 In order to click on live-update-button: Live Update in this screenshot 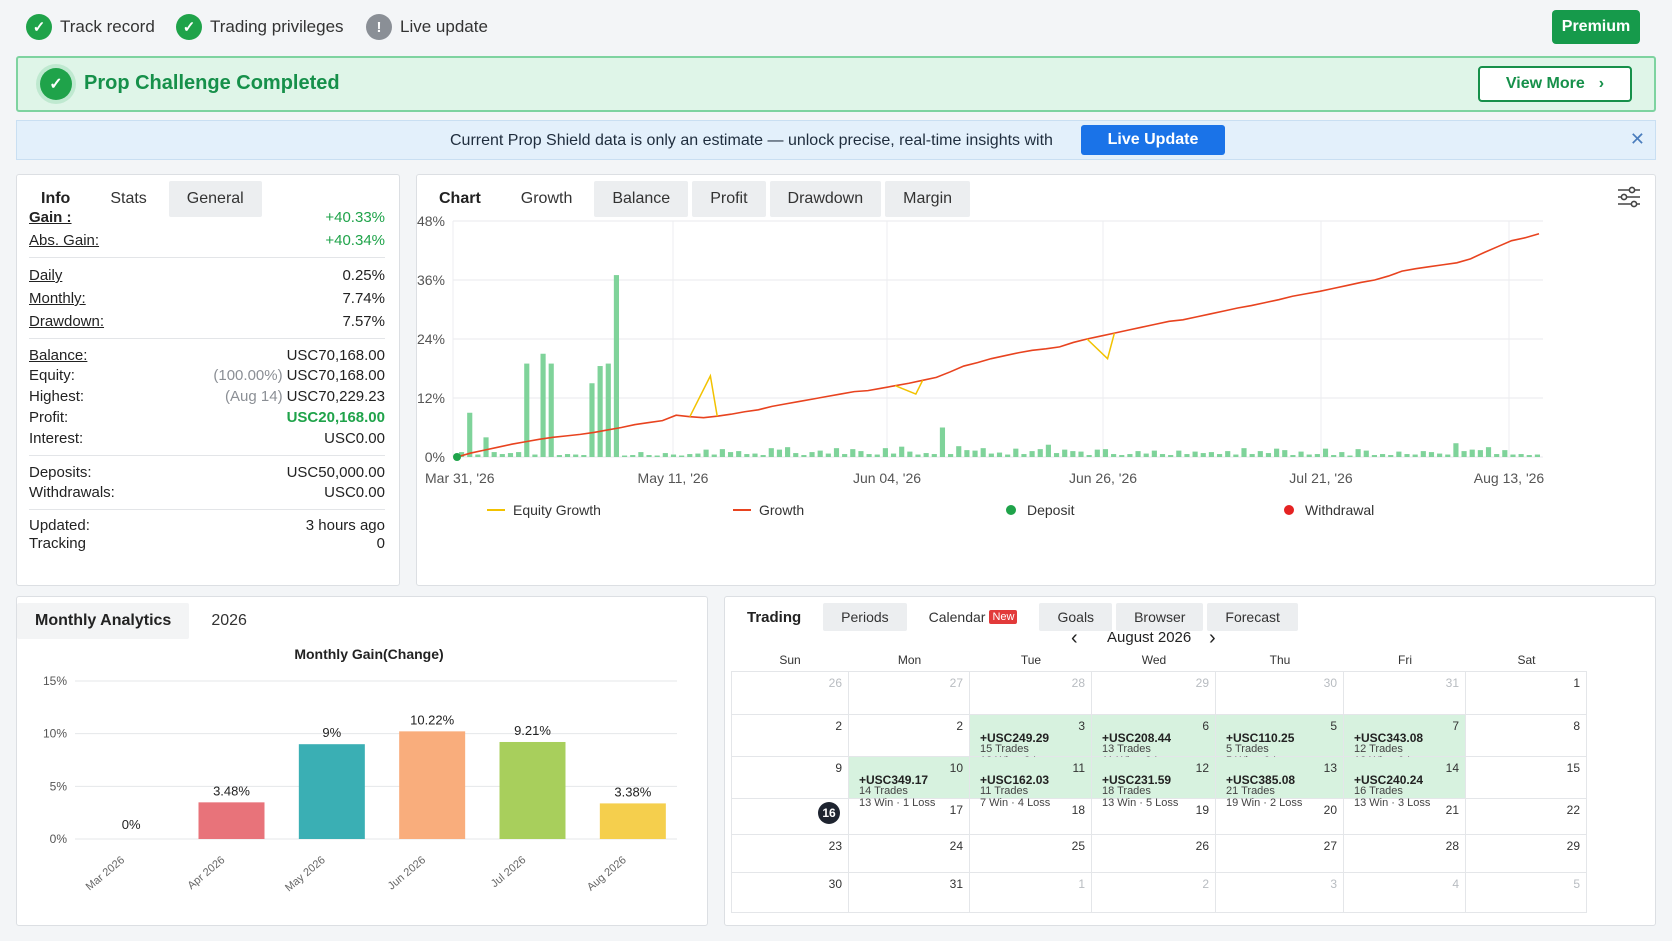, I will do `click(1153, 140)`.